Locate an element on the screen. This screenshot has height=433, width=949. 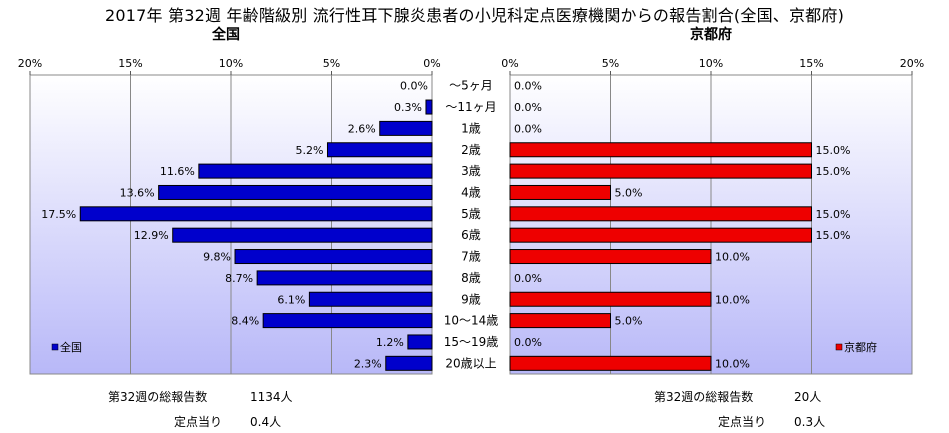
national-data-label: 9.8% is located at coordinates (217, 257).